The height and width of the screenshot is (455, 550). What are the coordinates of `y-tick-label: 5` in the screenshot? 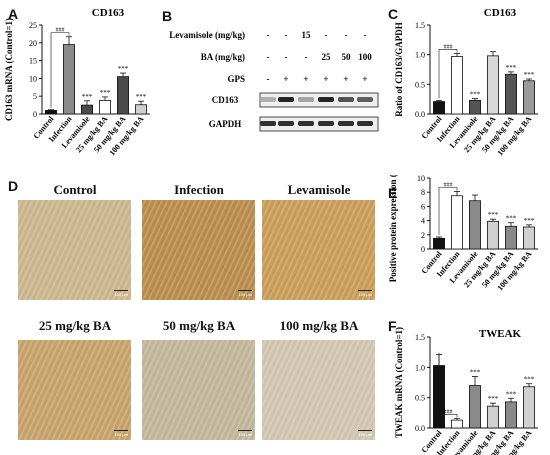 It's located at (35, 96).